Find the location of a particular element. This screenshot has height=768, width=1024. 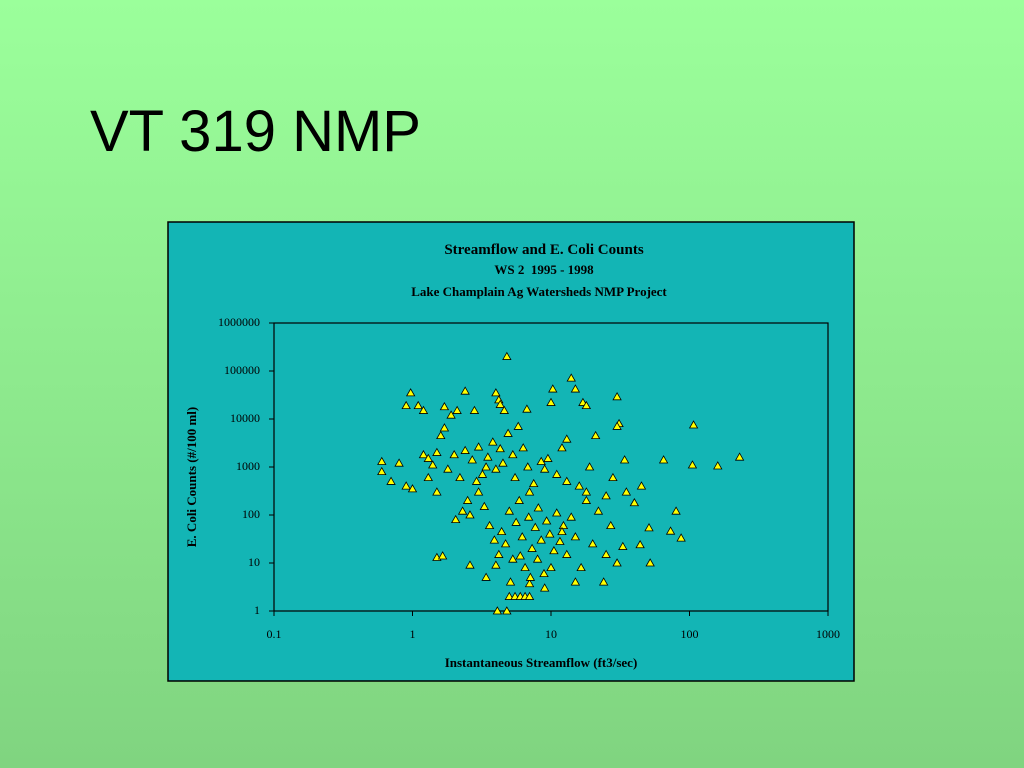

x-tick-label: 0.1 is located at coordinates (274, 634).